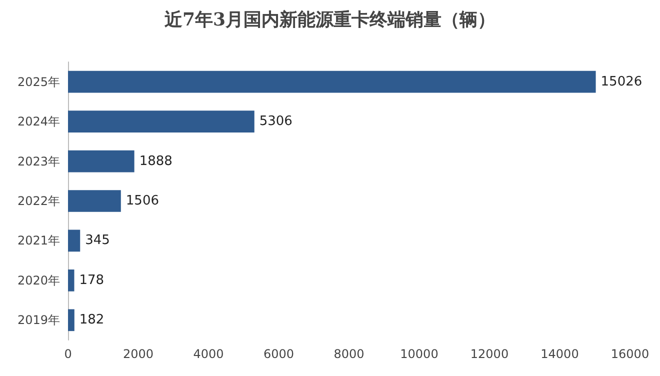  Describe the element at coordinates (38, 81) in the screenshot. I see `y-tick-label: 2025年` at that location.